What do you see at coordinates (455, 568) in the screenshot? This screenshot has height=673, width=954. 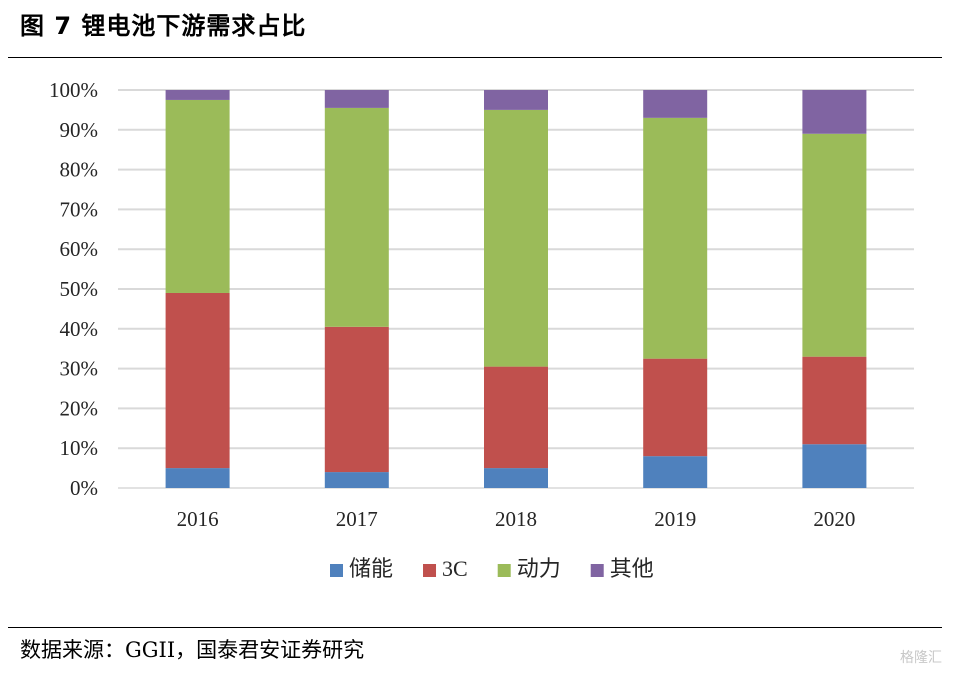 I see `legend-label: 3C` at bounding box center [455, 568].